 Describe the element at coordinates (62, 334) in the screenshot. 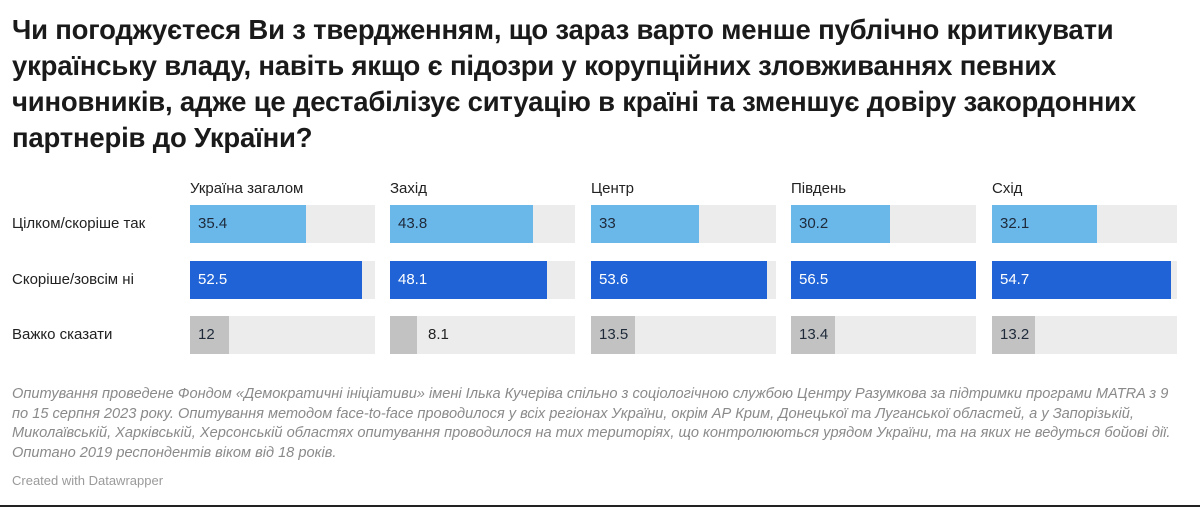

I see `row-label: Важко сказати` at that location.